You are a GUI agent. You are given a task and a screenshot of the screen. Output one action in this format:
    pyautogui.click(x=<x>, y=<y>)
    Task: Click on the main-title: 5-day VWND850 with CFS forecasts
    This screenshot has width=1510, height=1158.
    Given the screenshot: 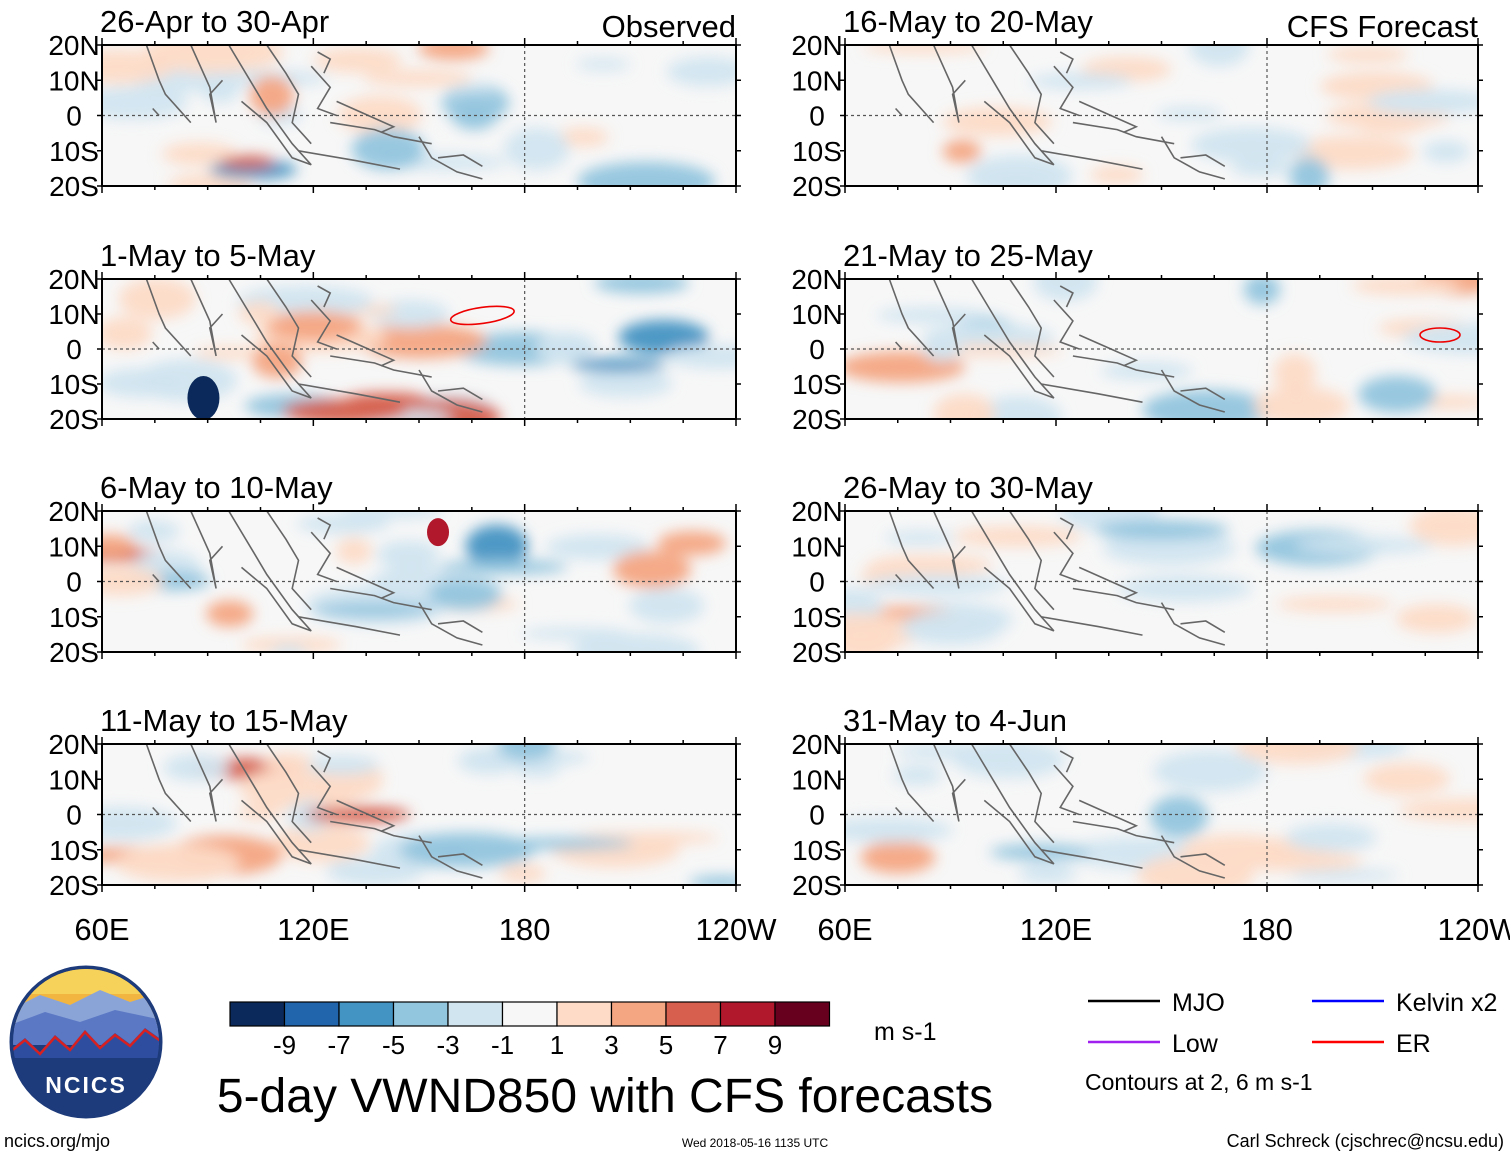 What is the action you would take?
    pyautogui.click(x=605, y=1096)
    